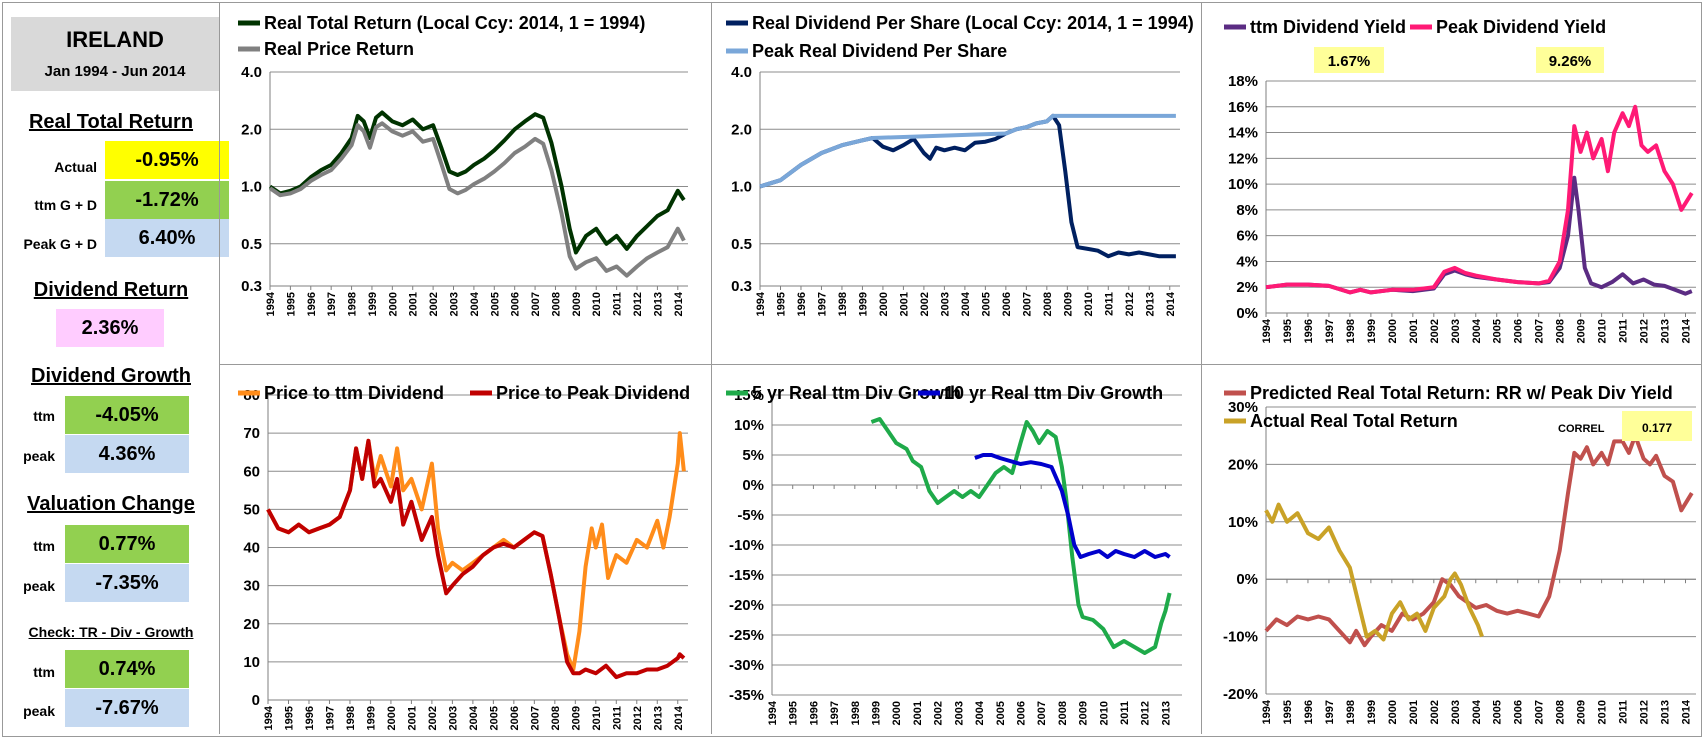 The height and width of the screenshot is (739, 1704). I want to click on dividend-growth-heading: Dividend Growth, so click(111, 376).